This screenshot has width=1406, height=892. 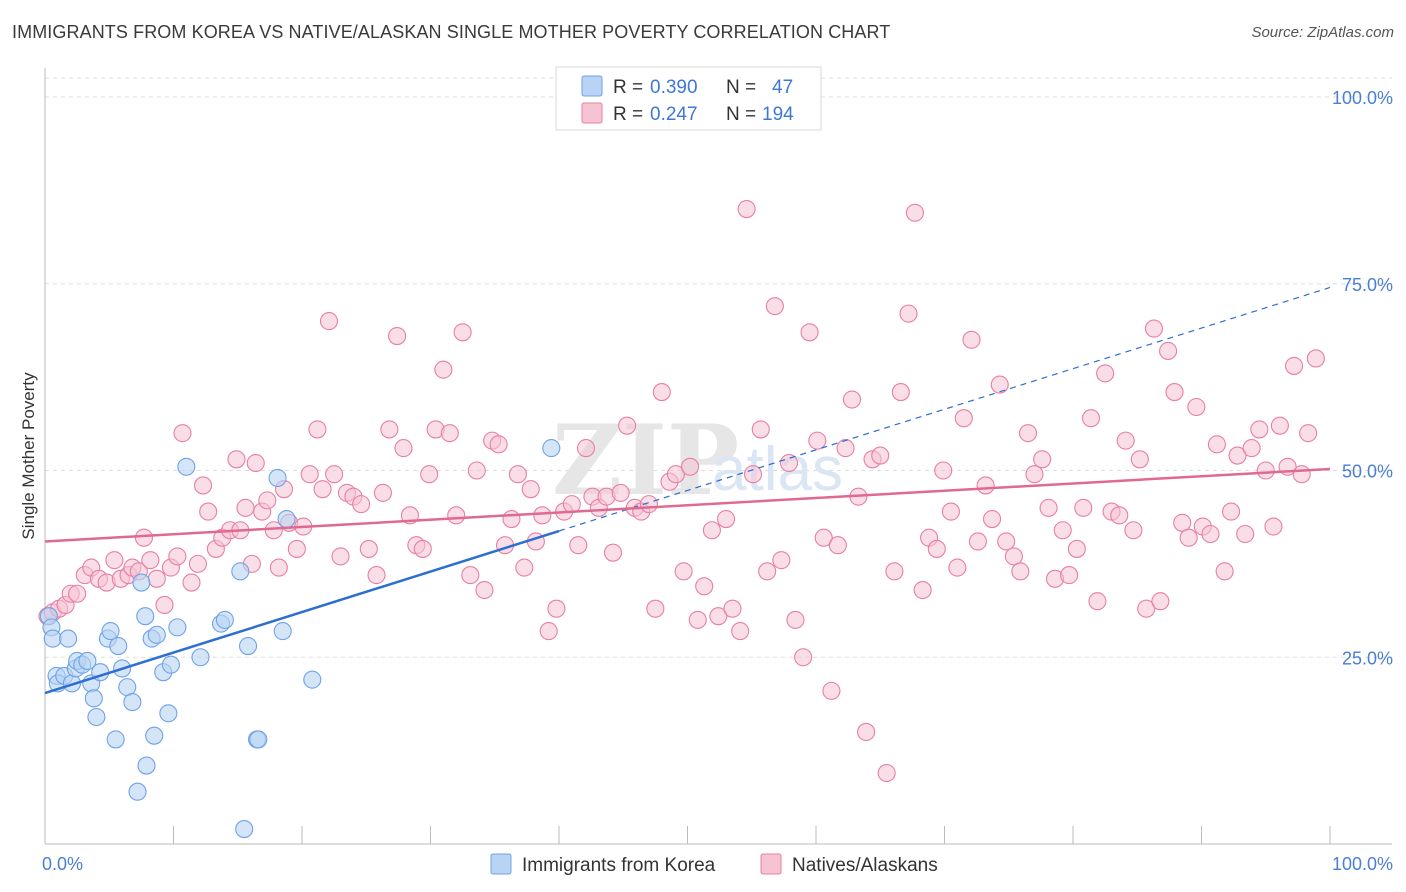 I want to click on legend-r-label-1: R =, so click(x=628, y=87).